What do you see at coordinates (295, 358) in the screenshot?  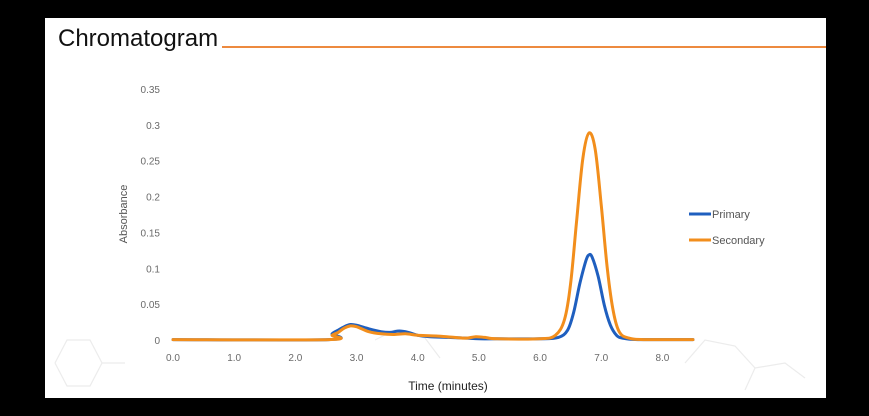 I see `x-tick-label: 2.0` at bounding box center [295, 358].